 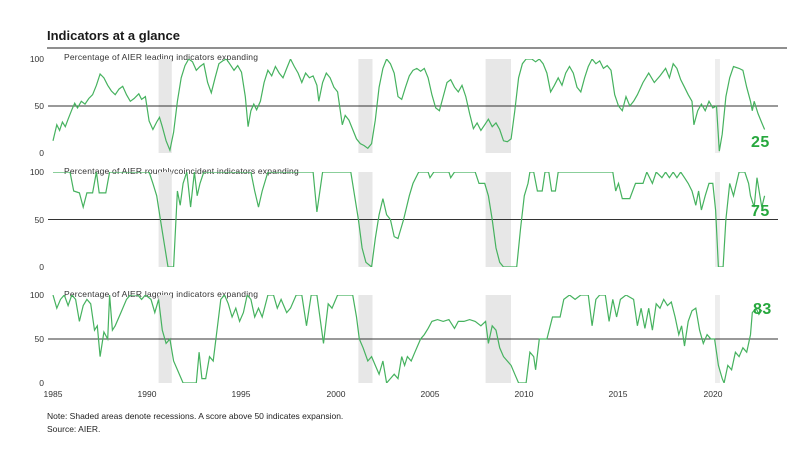 I want to click on chart-leading-latest-value: 25, so click(x=760, y=142).